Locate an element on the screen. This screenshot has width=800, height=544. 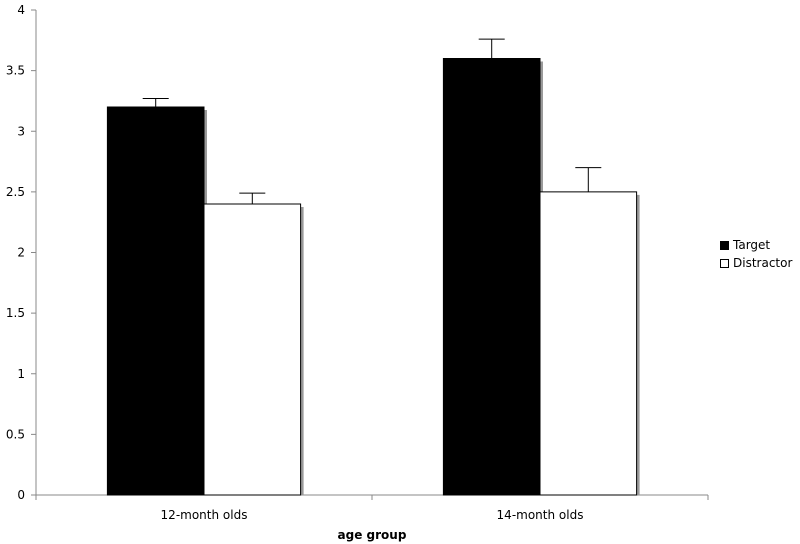
y-tick-label: 4 is located at coordinates (21, 10).